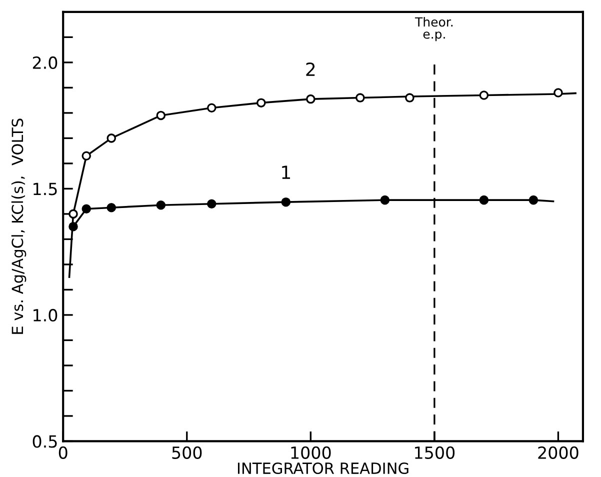  Describe the element at coordinates (187, 452) in the screenshot. I see `x-tick-label: 500` at that location.